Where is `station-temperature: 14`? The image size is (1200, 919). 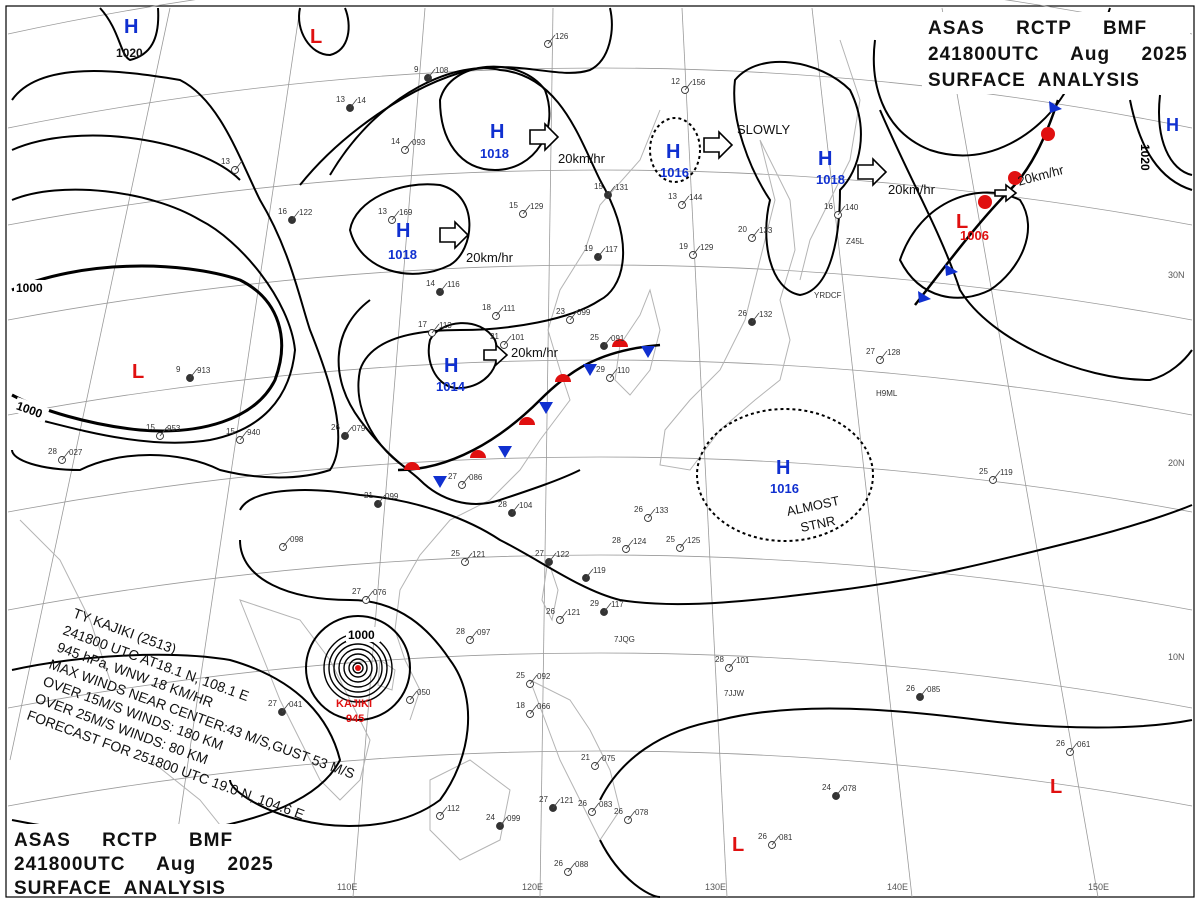
station-temperature: 14 is located at coordinates (430, 283).